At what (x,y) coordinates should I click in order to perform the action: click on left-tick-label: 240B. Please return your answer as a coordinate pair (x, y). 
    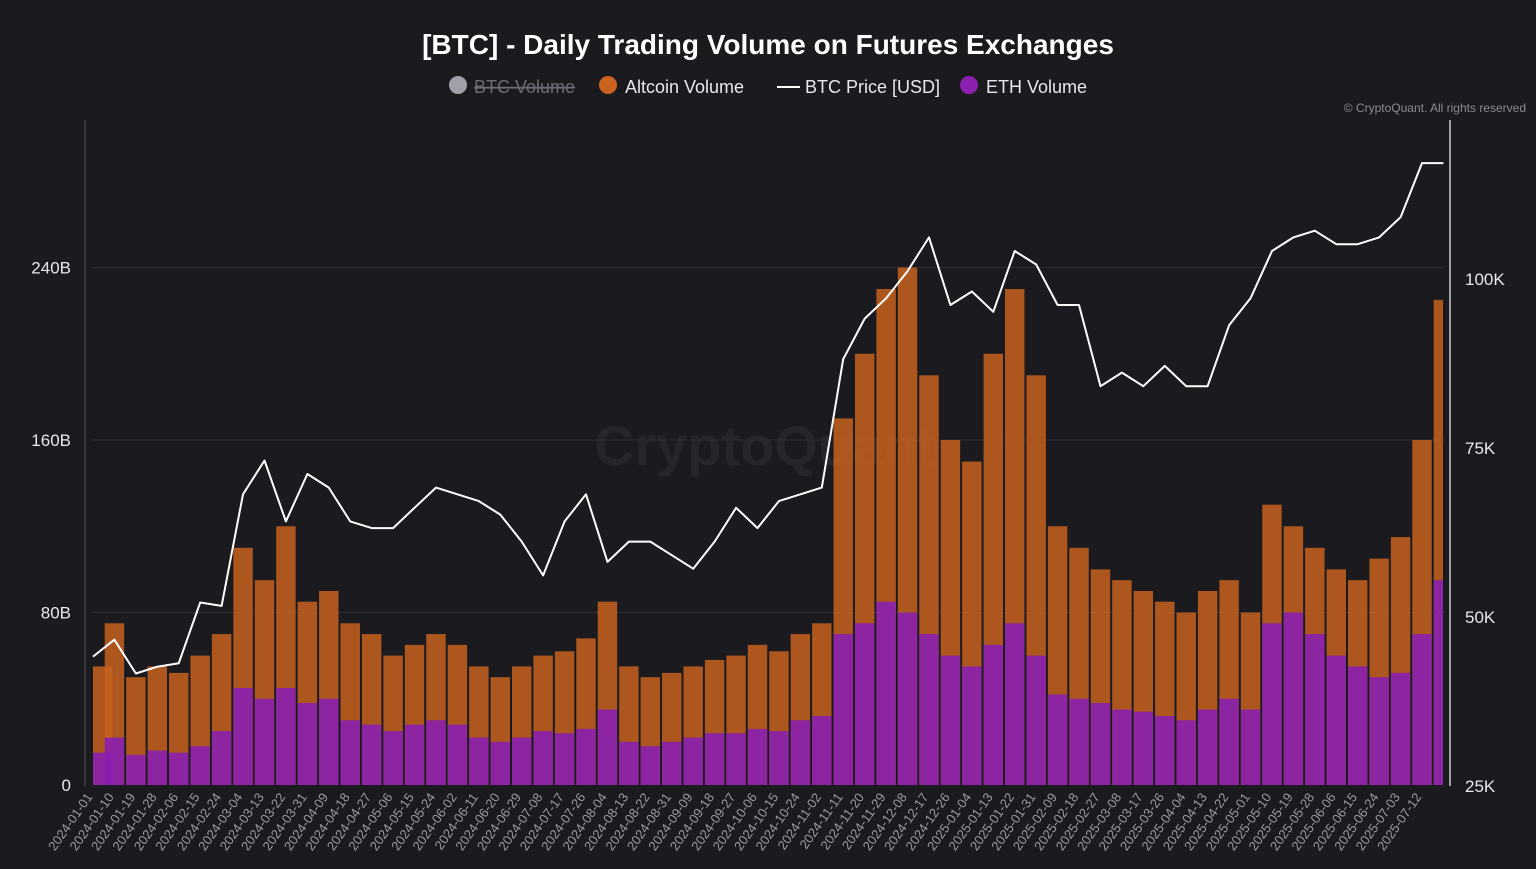
    Looking at the image, I should click on (51, 268).